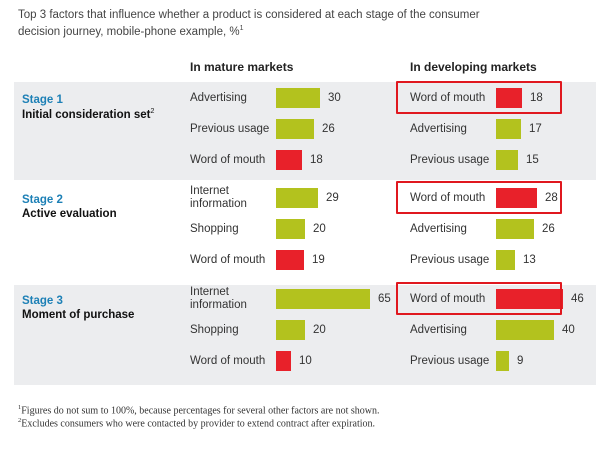  Describe the element at coordinates (520, 361) in the screenshot. I see `stage-3-developing-row-3-value: 9` at that location.